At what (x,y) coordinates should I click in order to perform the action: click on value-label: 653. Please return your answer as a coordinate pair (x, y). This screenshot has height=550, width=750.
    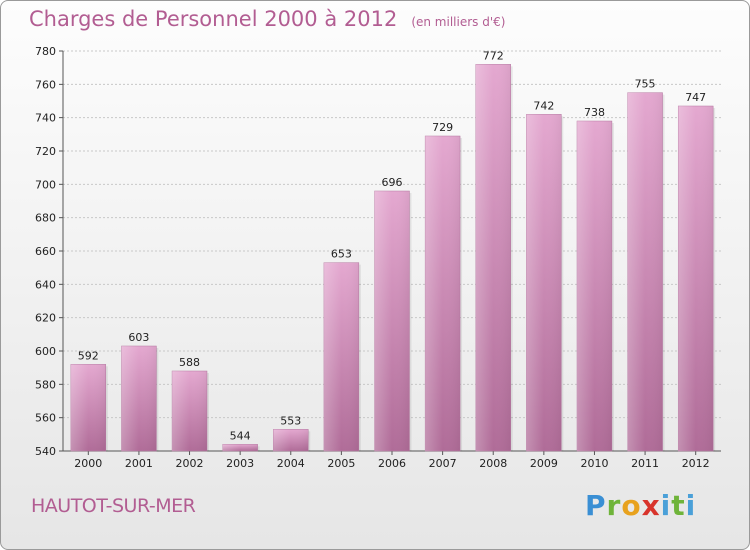
    Looking at the image, I should click on (341, 254).